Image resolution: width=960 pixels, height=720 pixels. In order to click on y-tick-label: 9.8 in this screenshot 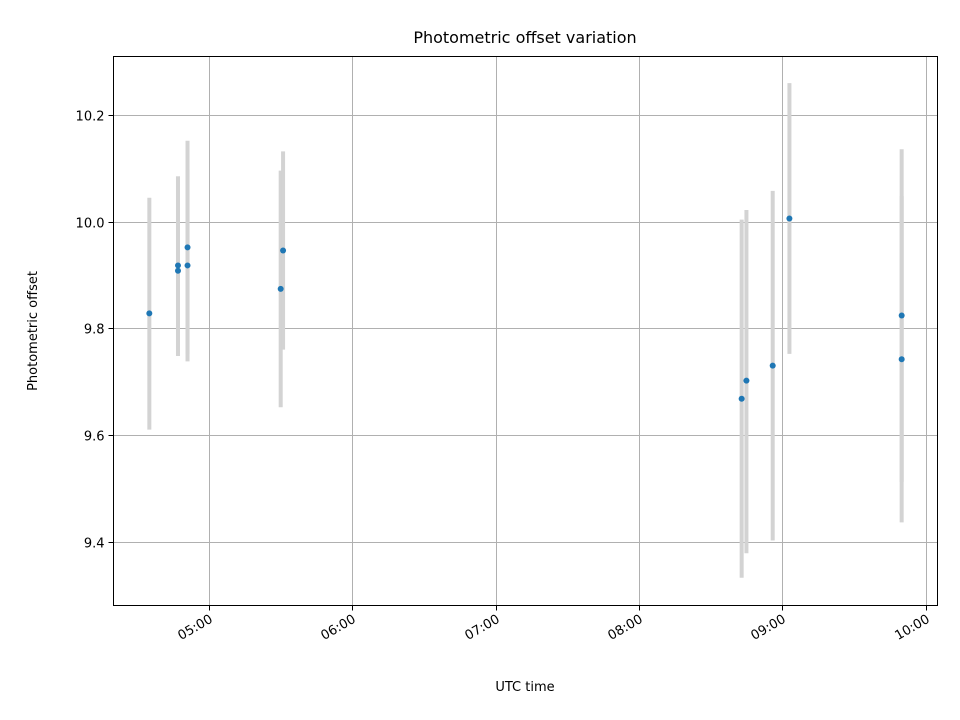, I will do `click(94, 330)`.